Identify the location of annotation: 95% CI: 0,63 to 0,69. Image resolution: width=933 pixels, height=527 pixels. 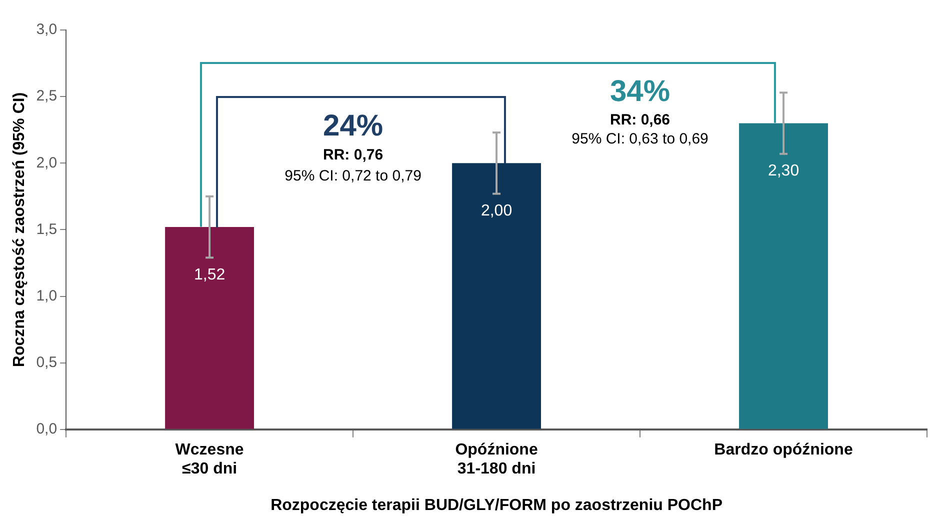
(640, 139).